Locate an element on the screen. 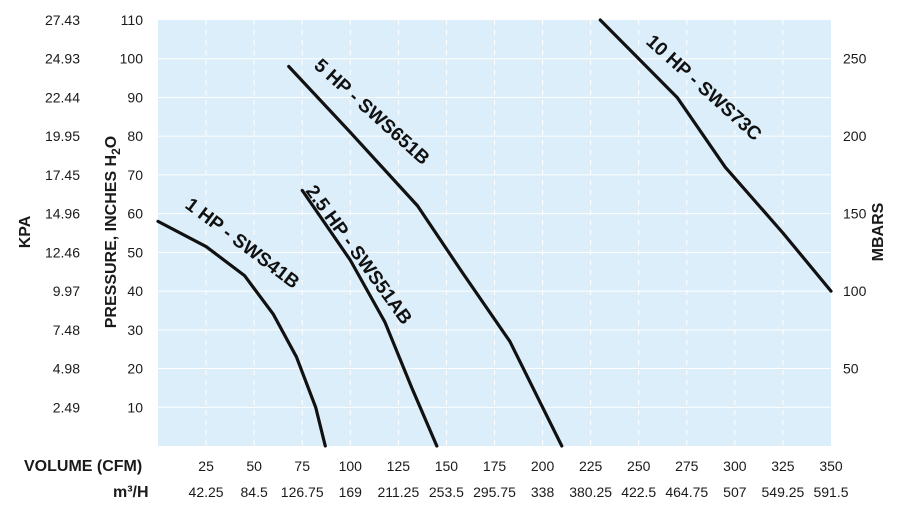 The height and width of the screenshot is (517, 902). mbar-tick-label: 50 is located at coordinates (851, 369).